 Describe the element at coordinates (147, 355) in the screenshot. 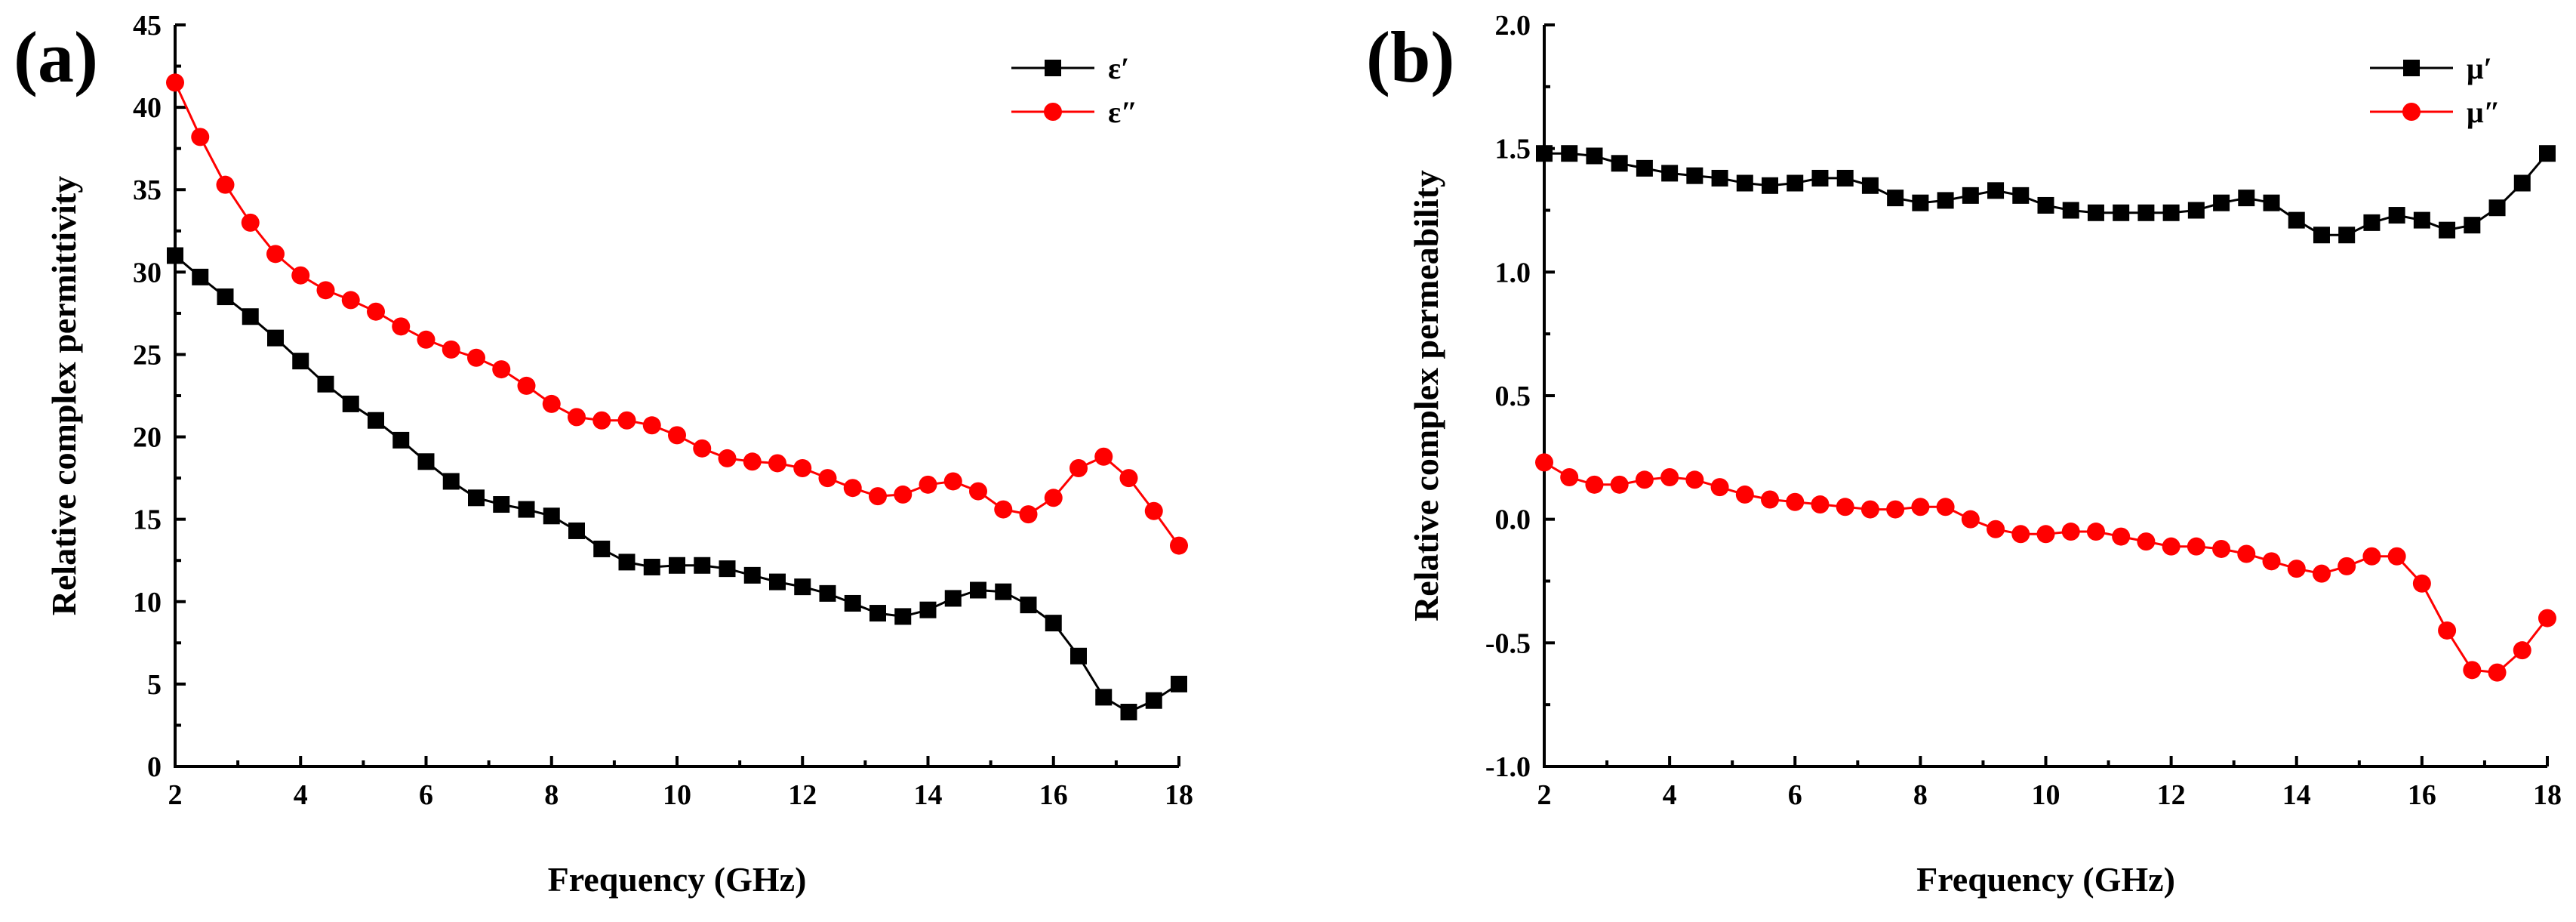

I see `panel-a-y-tick-label: 25` at that location.